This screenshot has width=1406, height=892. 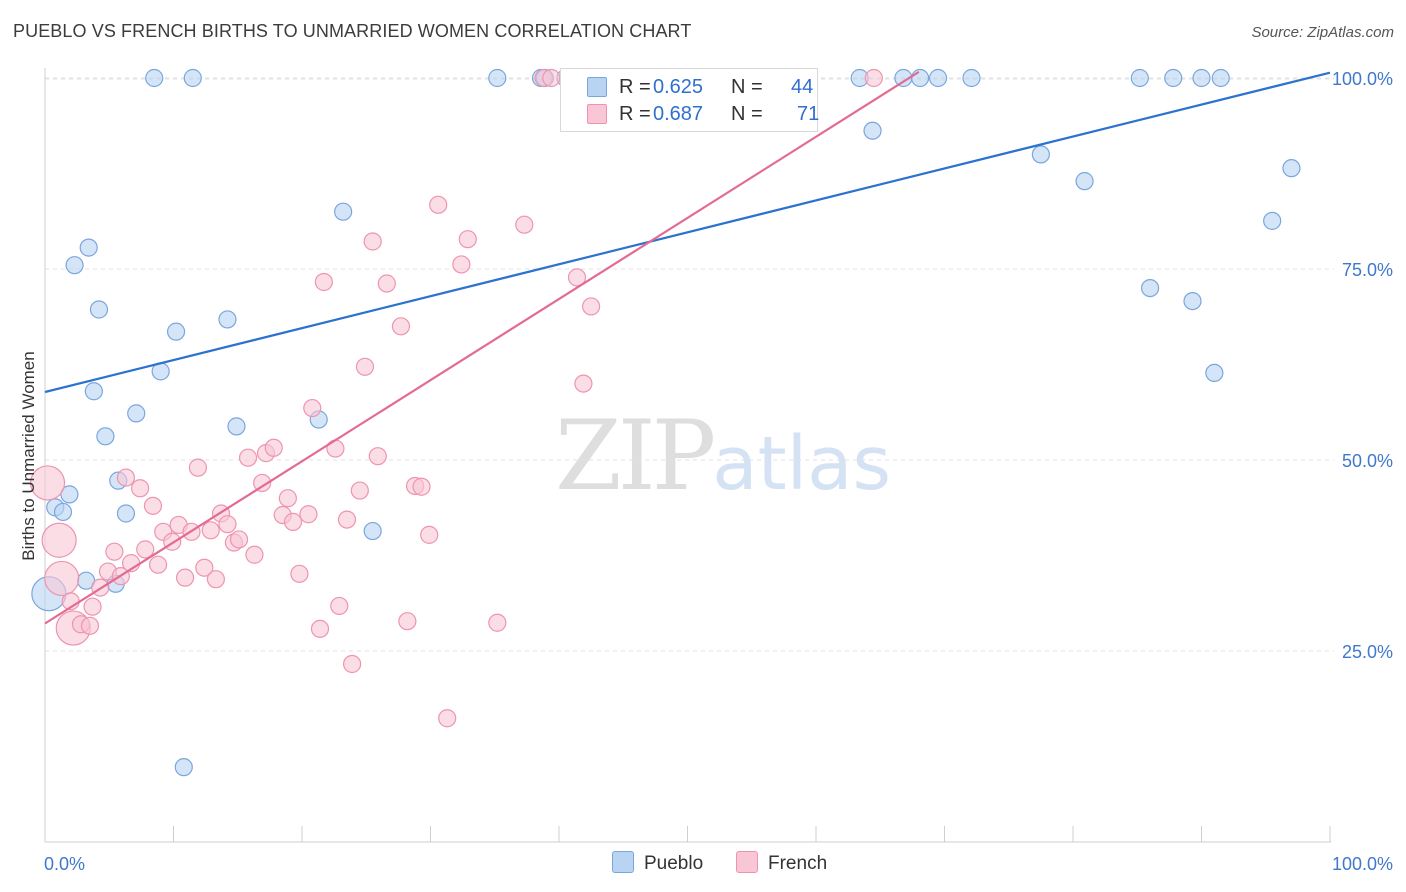 I want to click on watermark-zip: ZIP, so click(x=635, y=456).